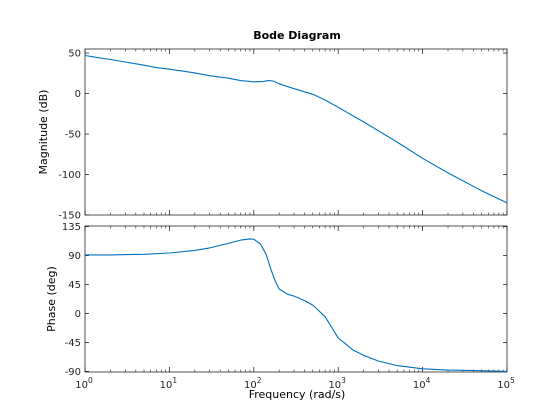  What do you see at coordinates (74, 285) in the screenshot?
I see `phase-y-tick-label: 45` at bounding box center [74, 285].